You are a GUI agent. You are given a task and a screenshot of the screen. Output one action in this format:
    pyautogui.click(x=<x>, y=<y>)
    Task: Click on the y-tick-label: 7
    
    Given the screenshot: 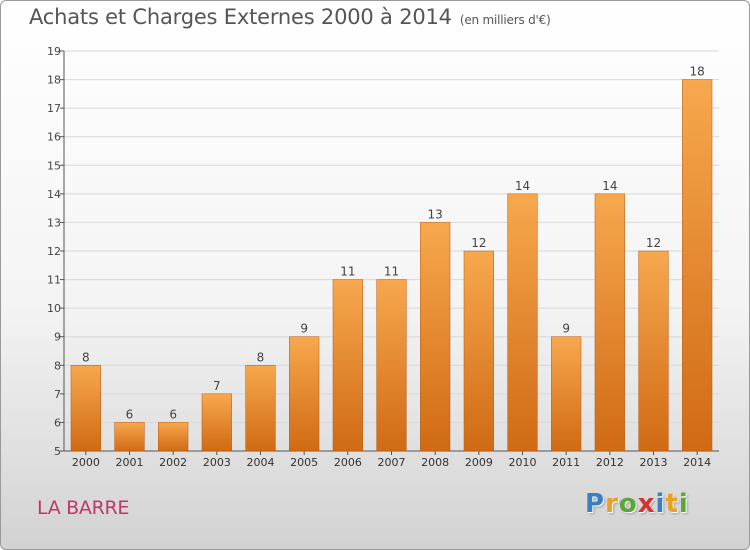 What is the action you would take?
    pyautogui.click(x=57, y=394)
    